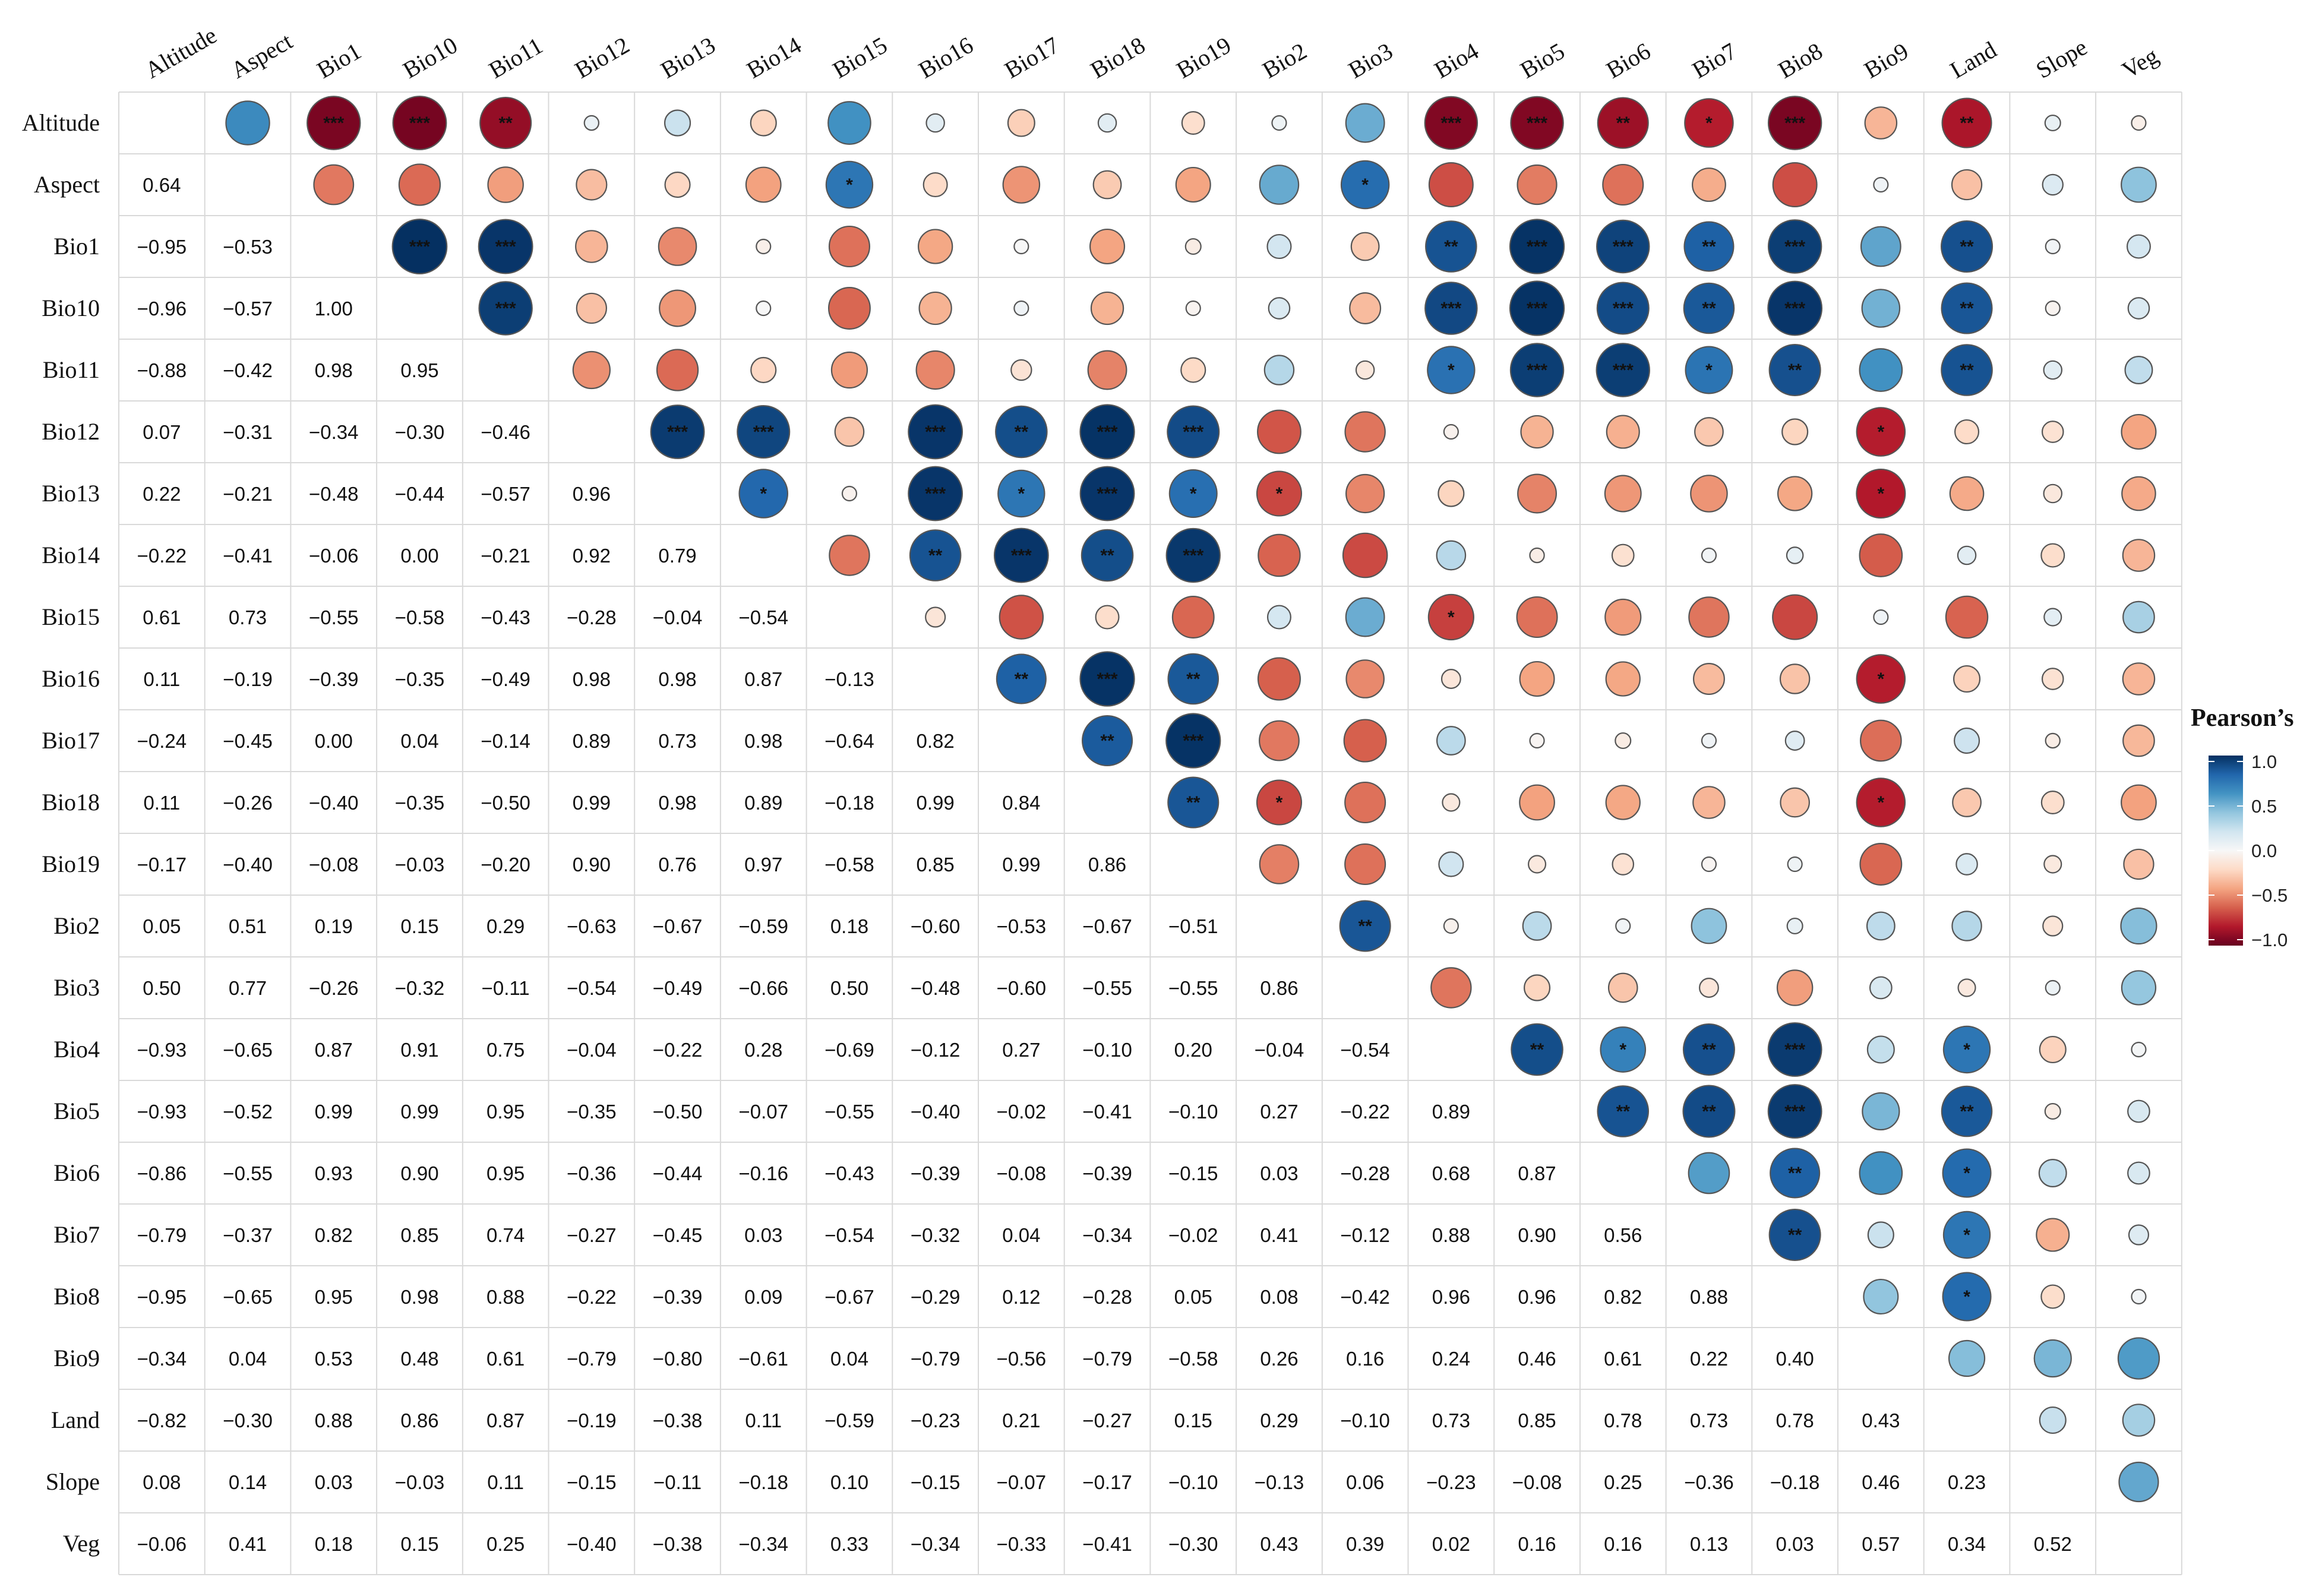 Image resolution: width=2322 pixels, height=1596 pixels. Describe the element at coordinates (2264, 806) in the screenshot. I see `legend-tick-label: 0.5` at that location.